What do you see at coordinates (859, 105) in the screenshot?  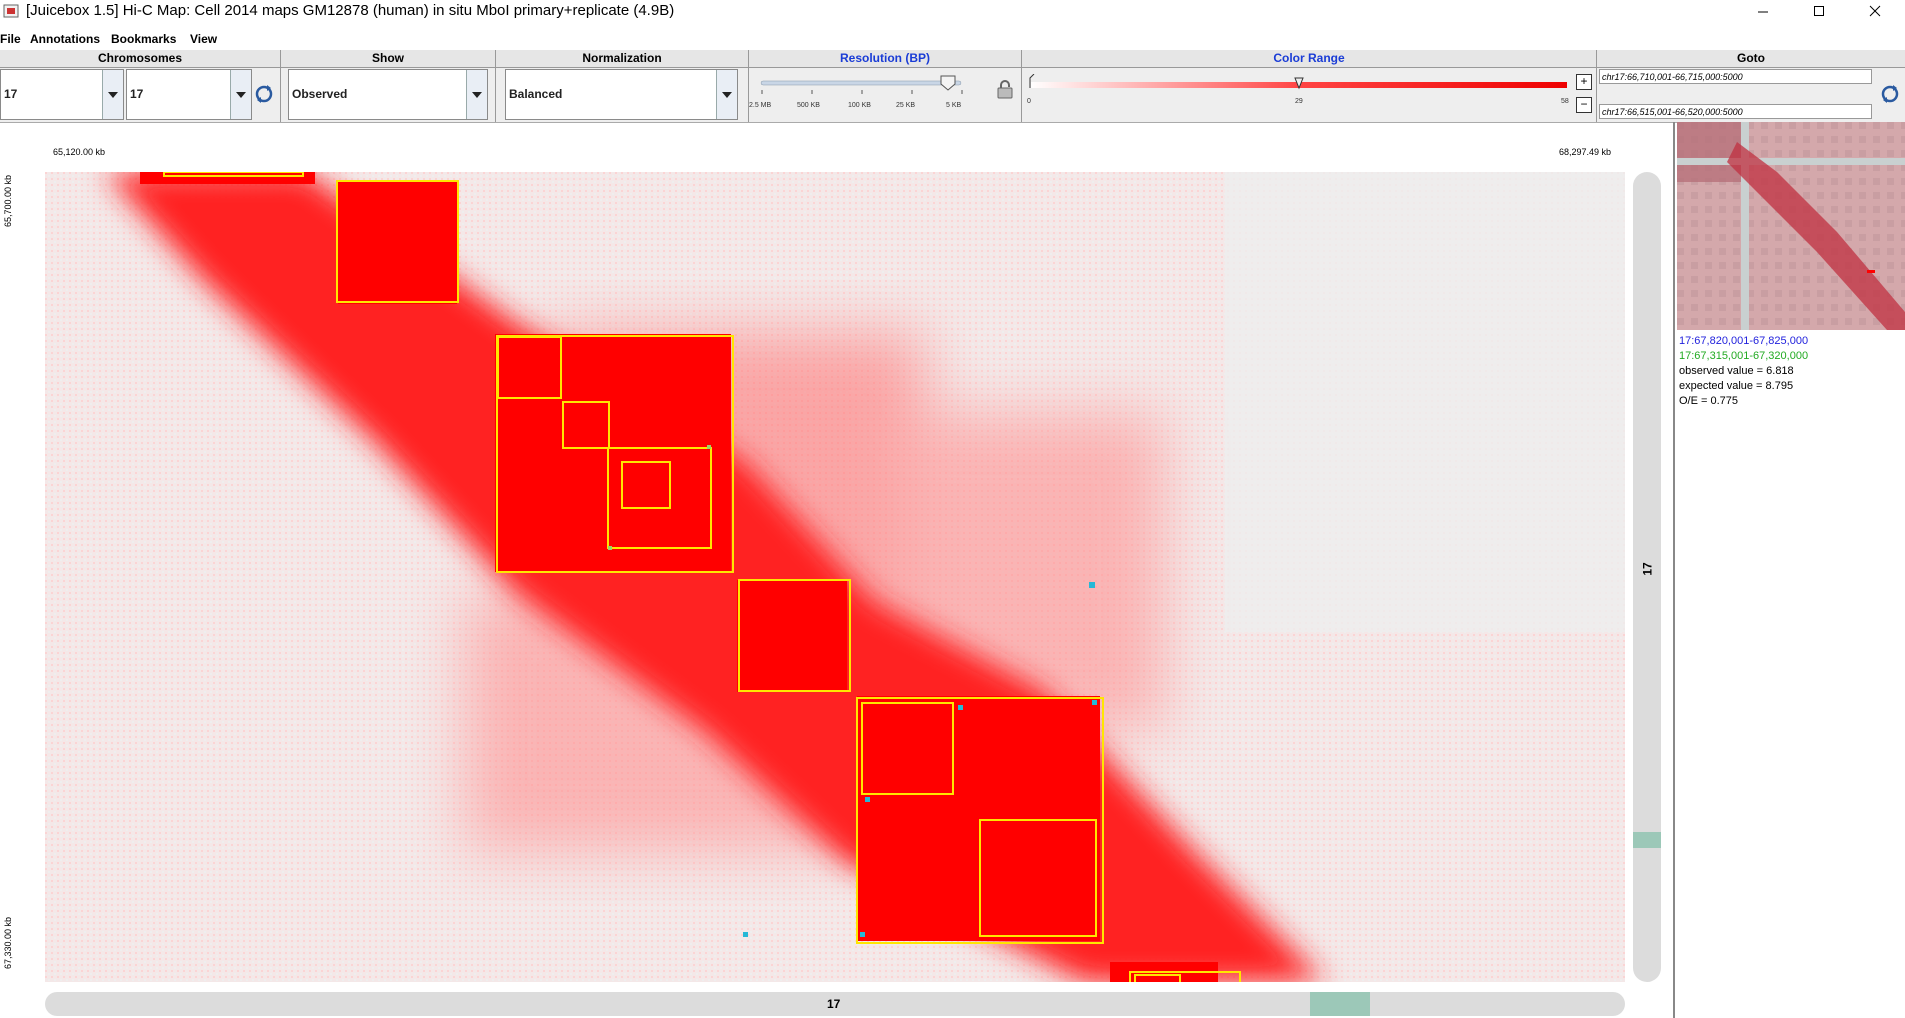 I see `resolution-tick: 100 KB` at bounding box center [859, 105].